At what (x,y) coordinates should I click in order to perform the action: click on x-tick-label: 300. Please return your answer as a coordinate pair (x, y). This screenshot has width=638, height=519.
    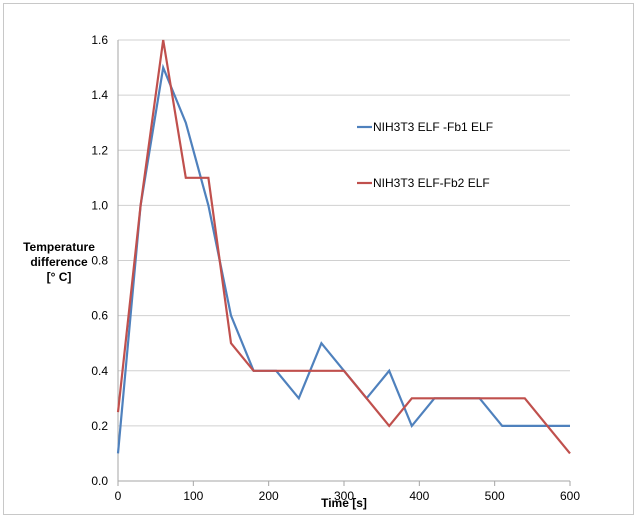
    Looking at the image, I should click on (344, 496).